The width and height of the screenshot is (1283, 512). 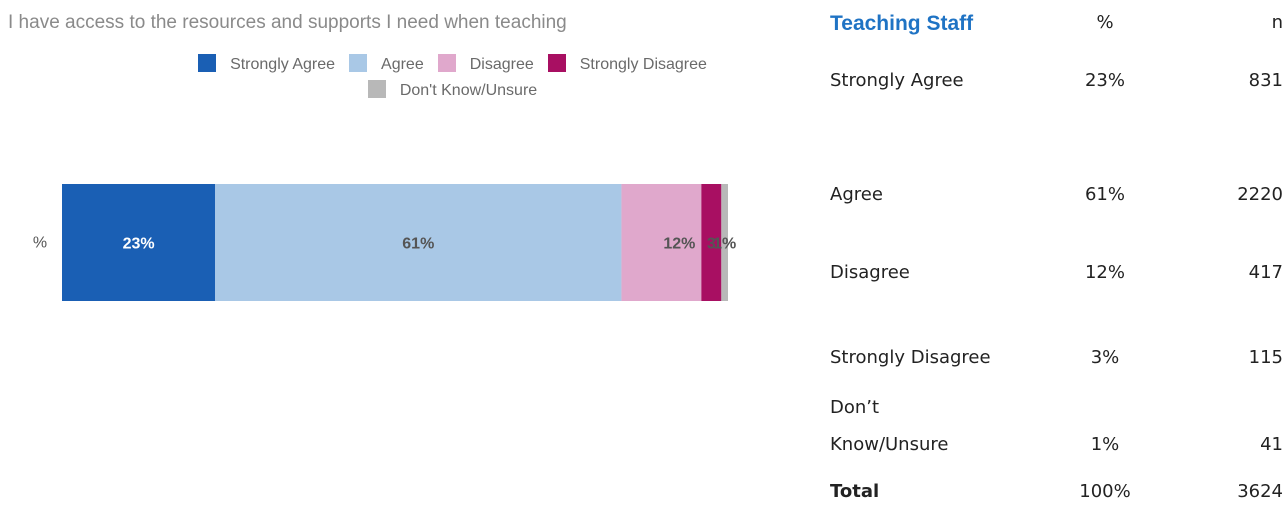 I want to click on table-row-n: 2220, so click(x=1260, y=194).